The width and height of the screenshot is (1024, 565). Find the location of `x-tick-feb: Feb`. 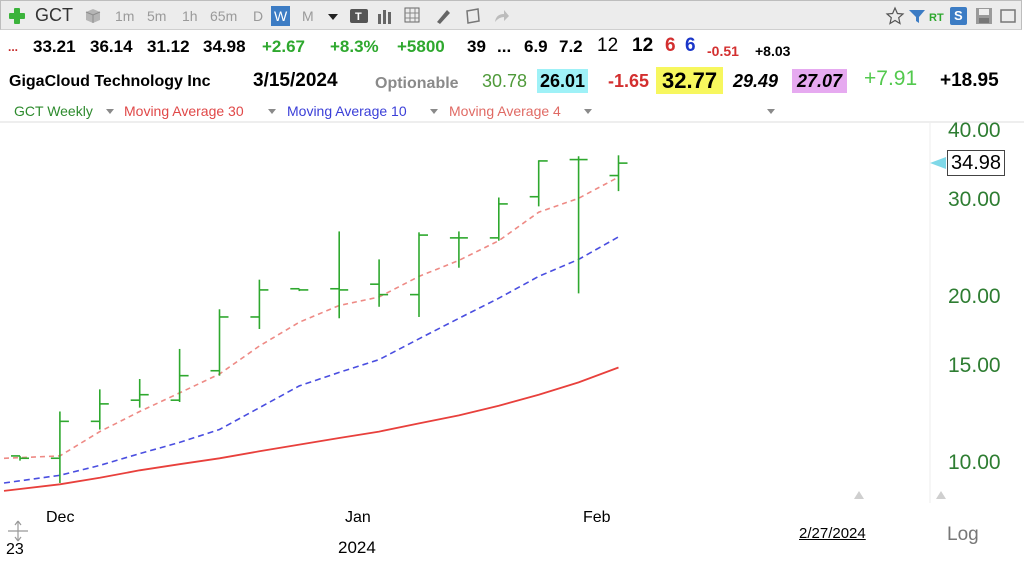

x-tick-feb: Feb is located at coordinates (597, 517).